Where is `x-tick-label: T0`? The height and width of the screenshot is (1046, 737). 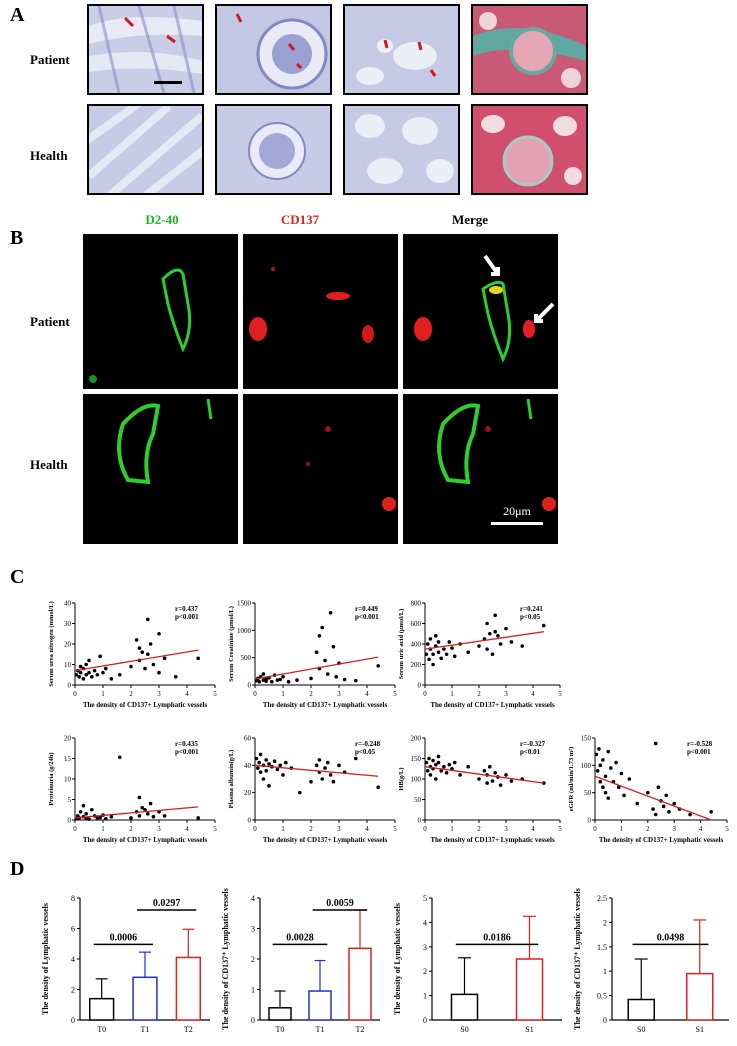
x-tick-label: T0 is located at coordinates (280, 1029).